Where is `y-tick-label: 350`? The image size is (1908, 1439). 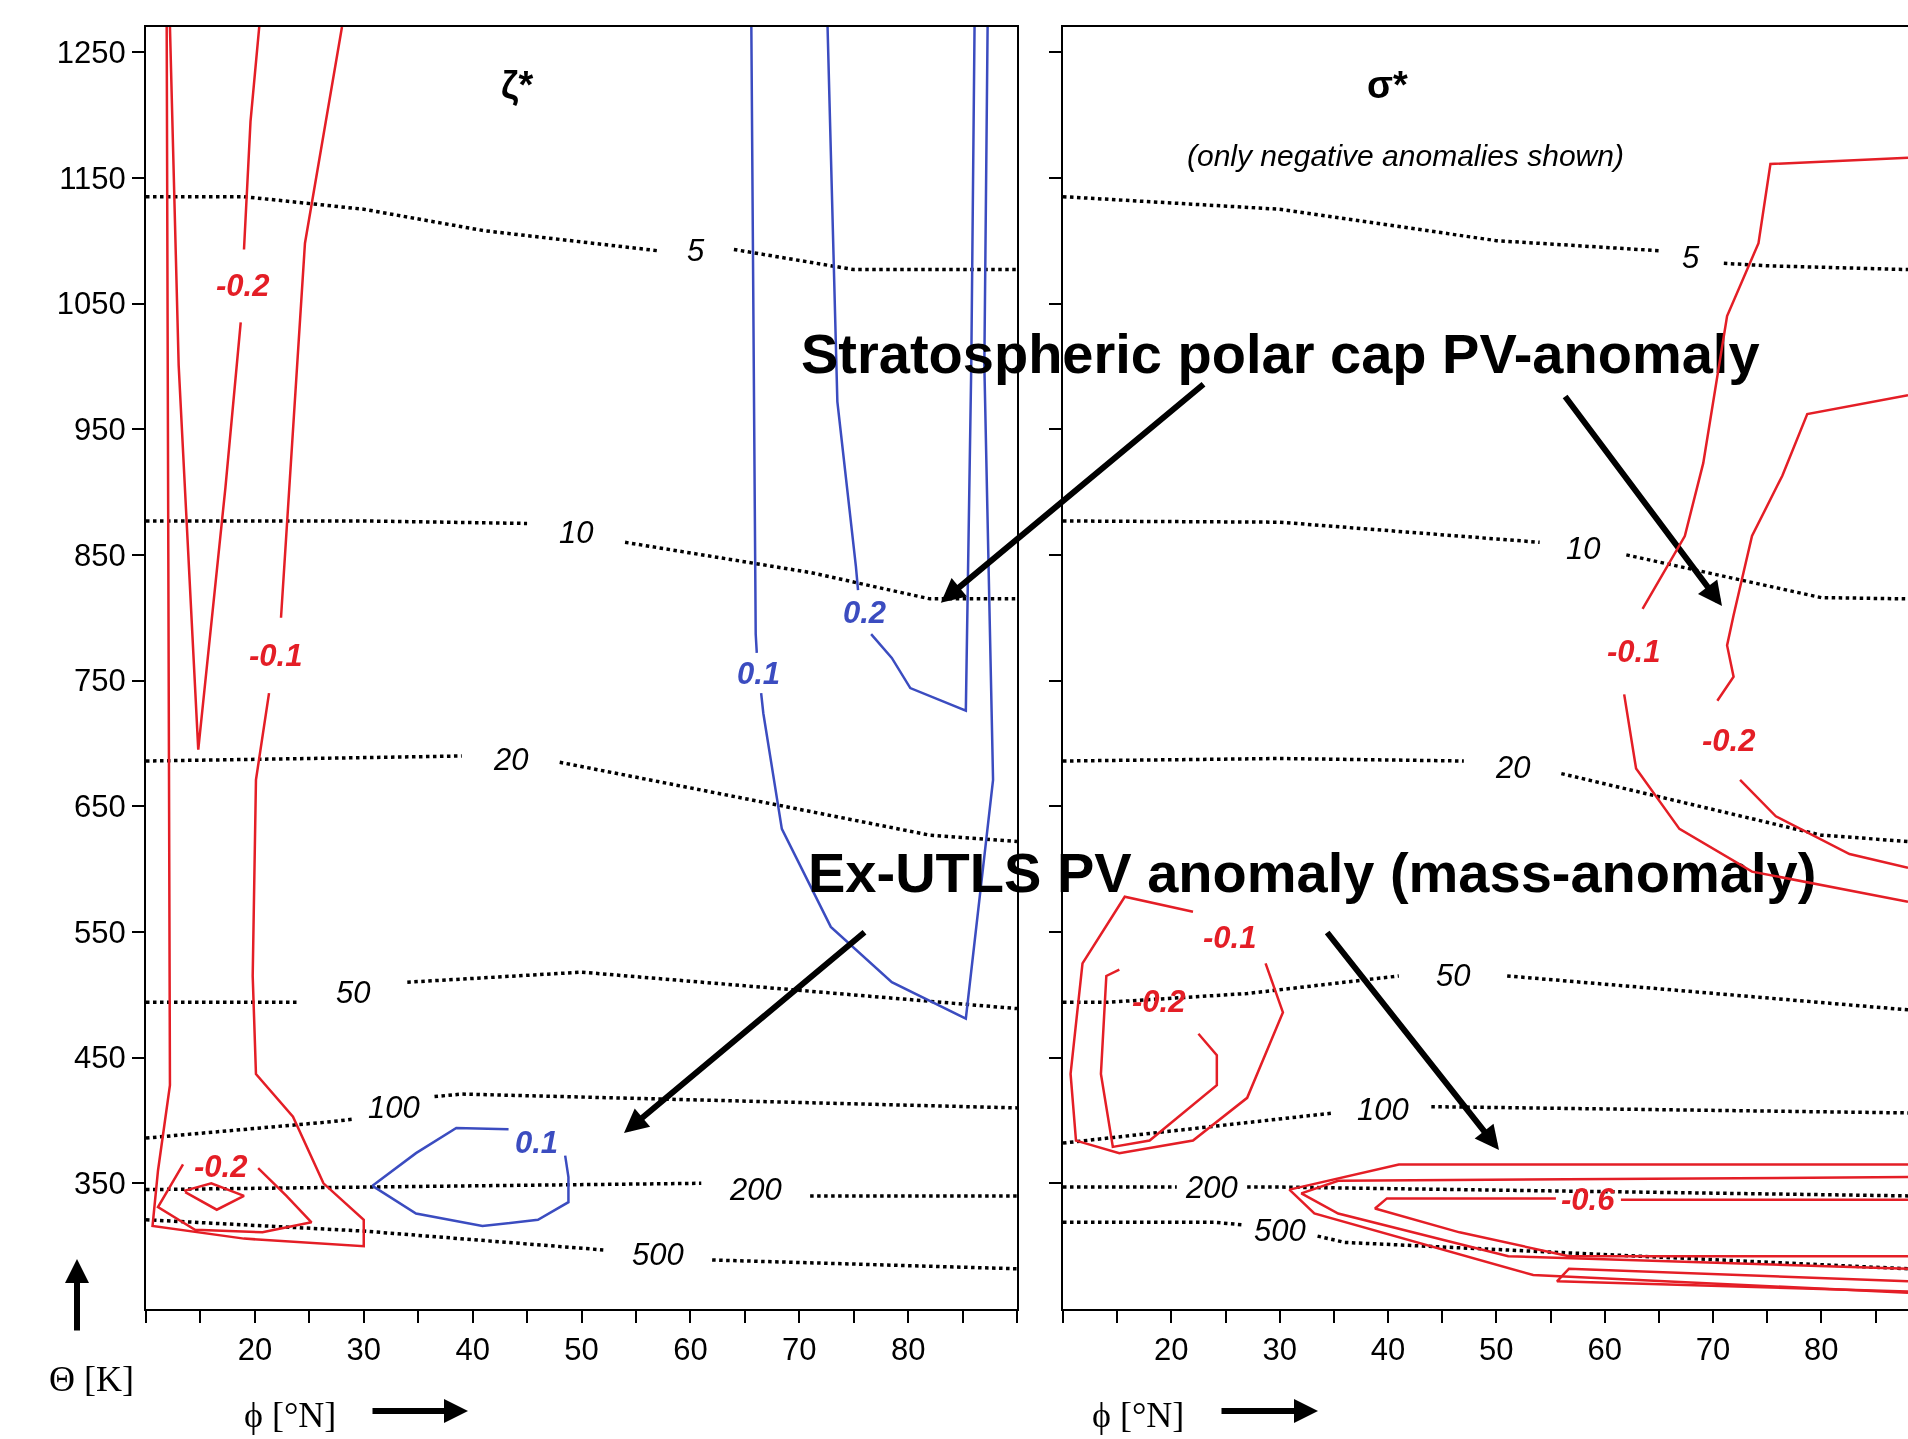
y-tick-label: 350 is located at coordinates (100, 1184).